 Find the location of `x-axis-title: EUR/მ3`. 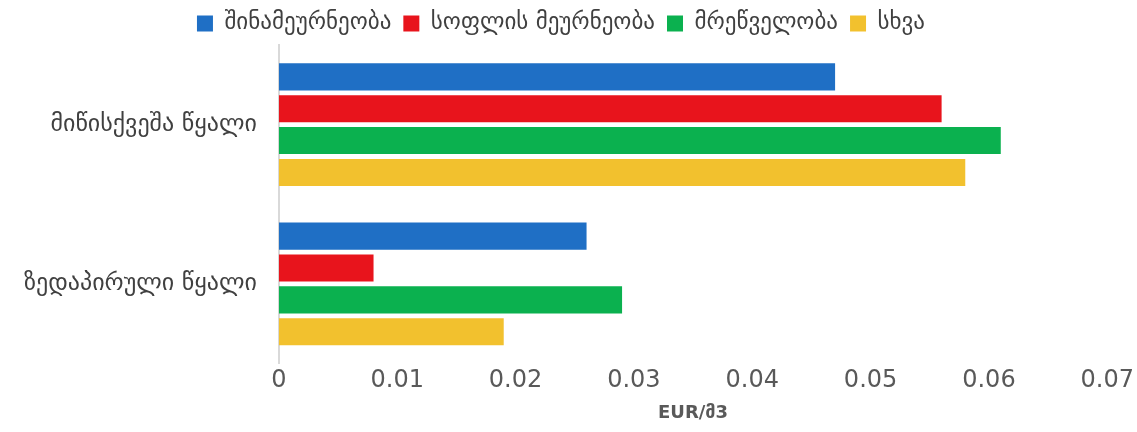

x-axis-title: EUR/მ3 is located at coordinates (693, 411).